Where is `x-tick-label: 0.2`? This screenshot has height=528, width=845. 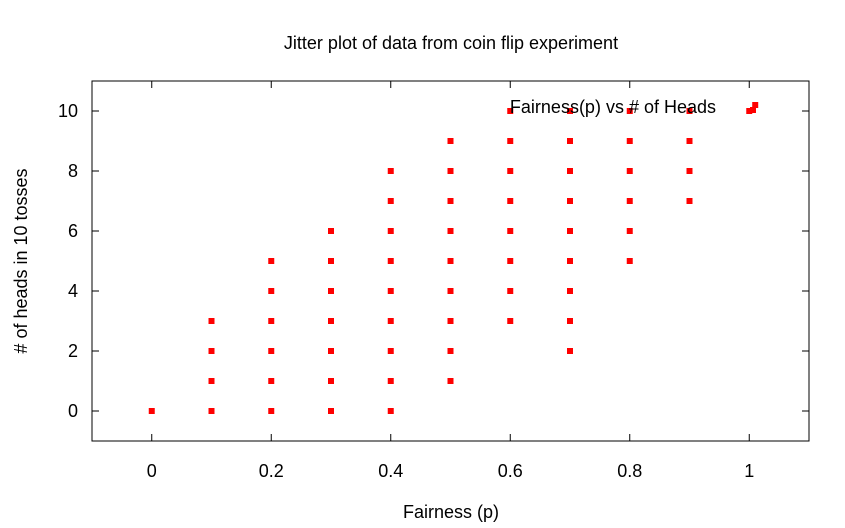
x-tick-label: 0.2 is located at coordinates (271, 471).